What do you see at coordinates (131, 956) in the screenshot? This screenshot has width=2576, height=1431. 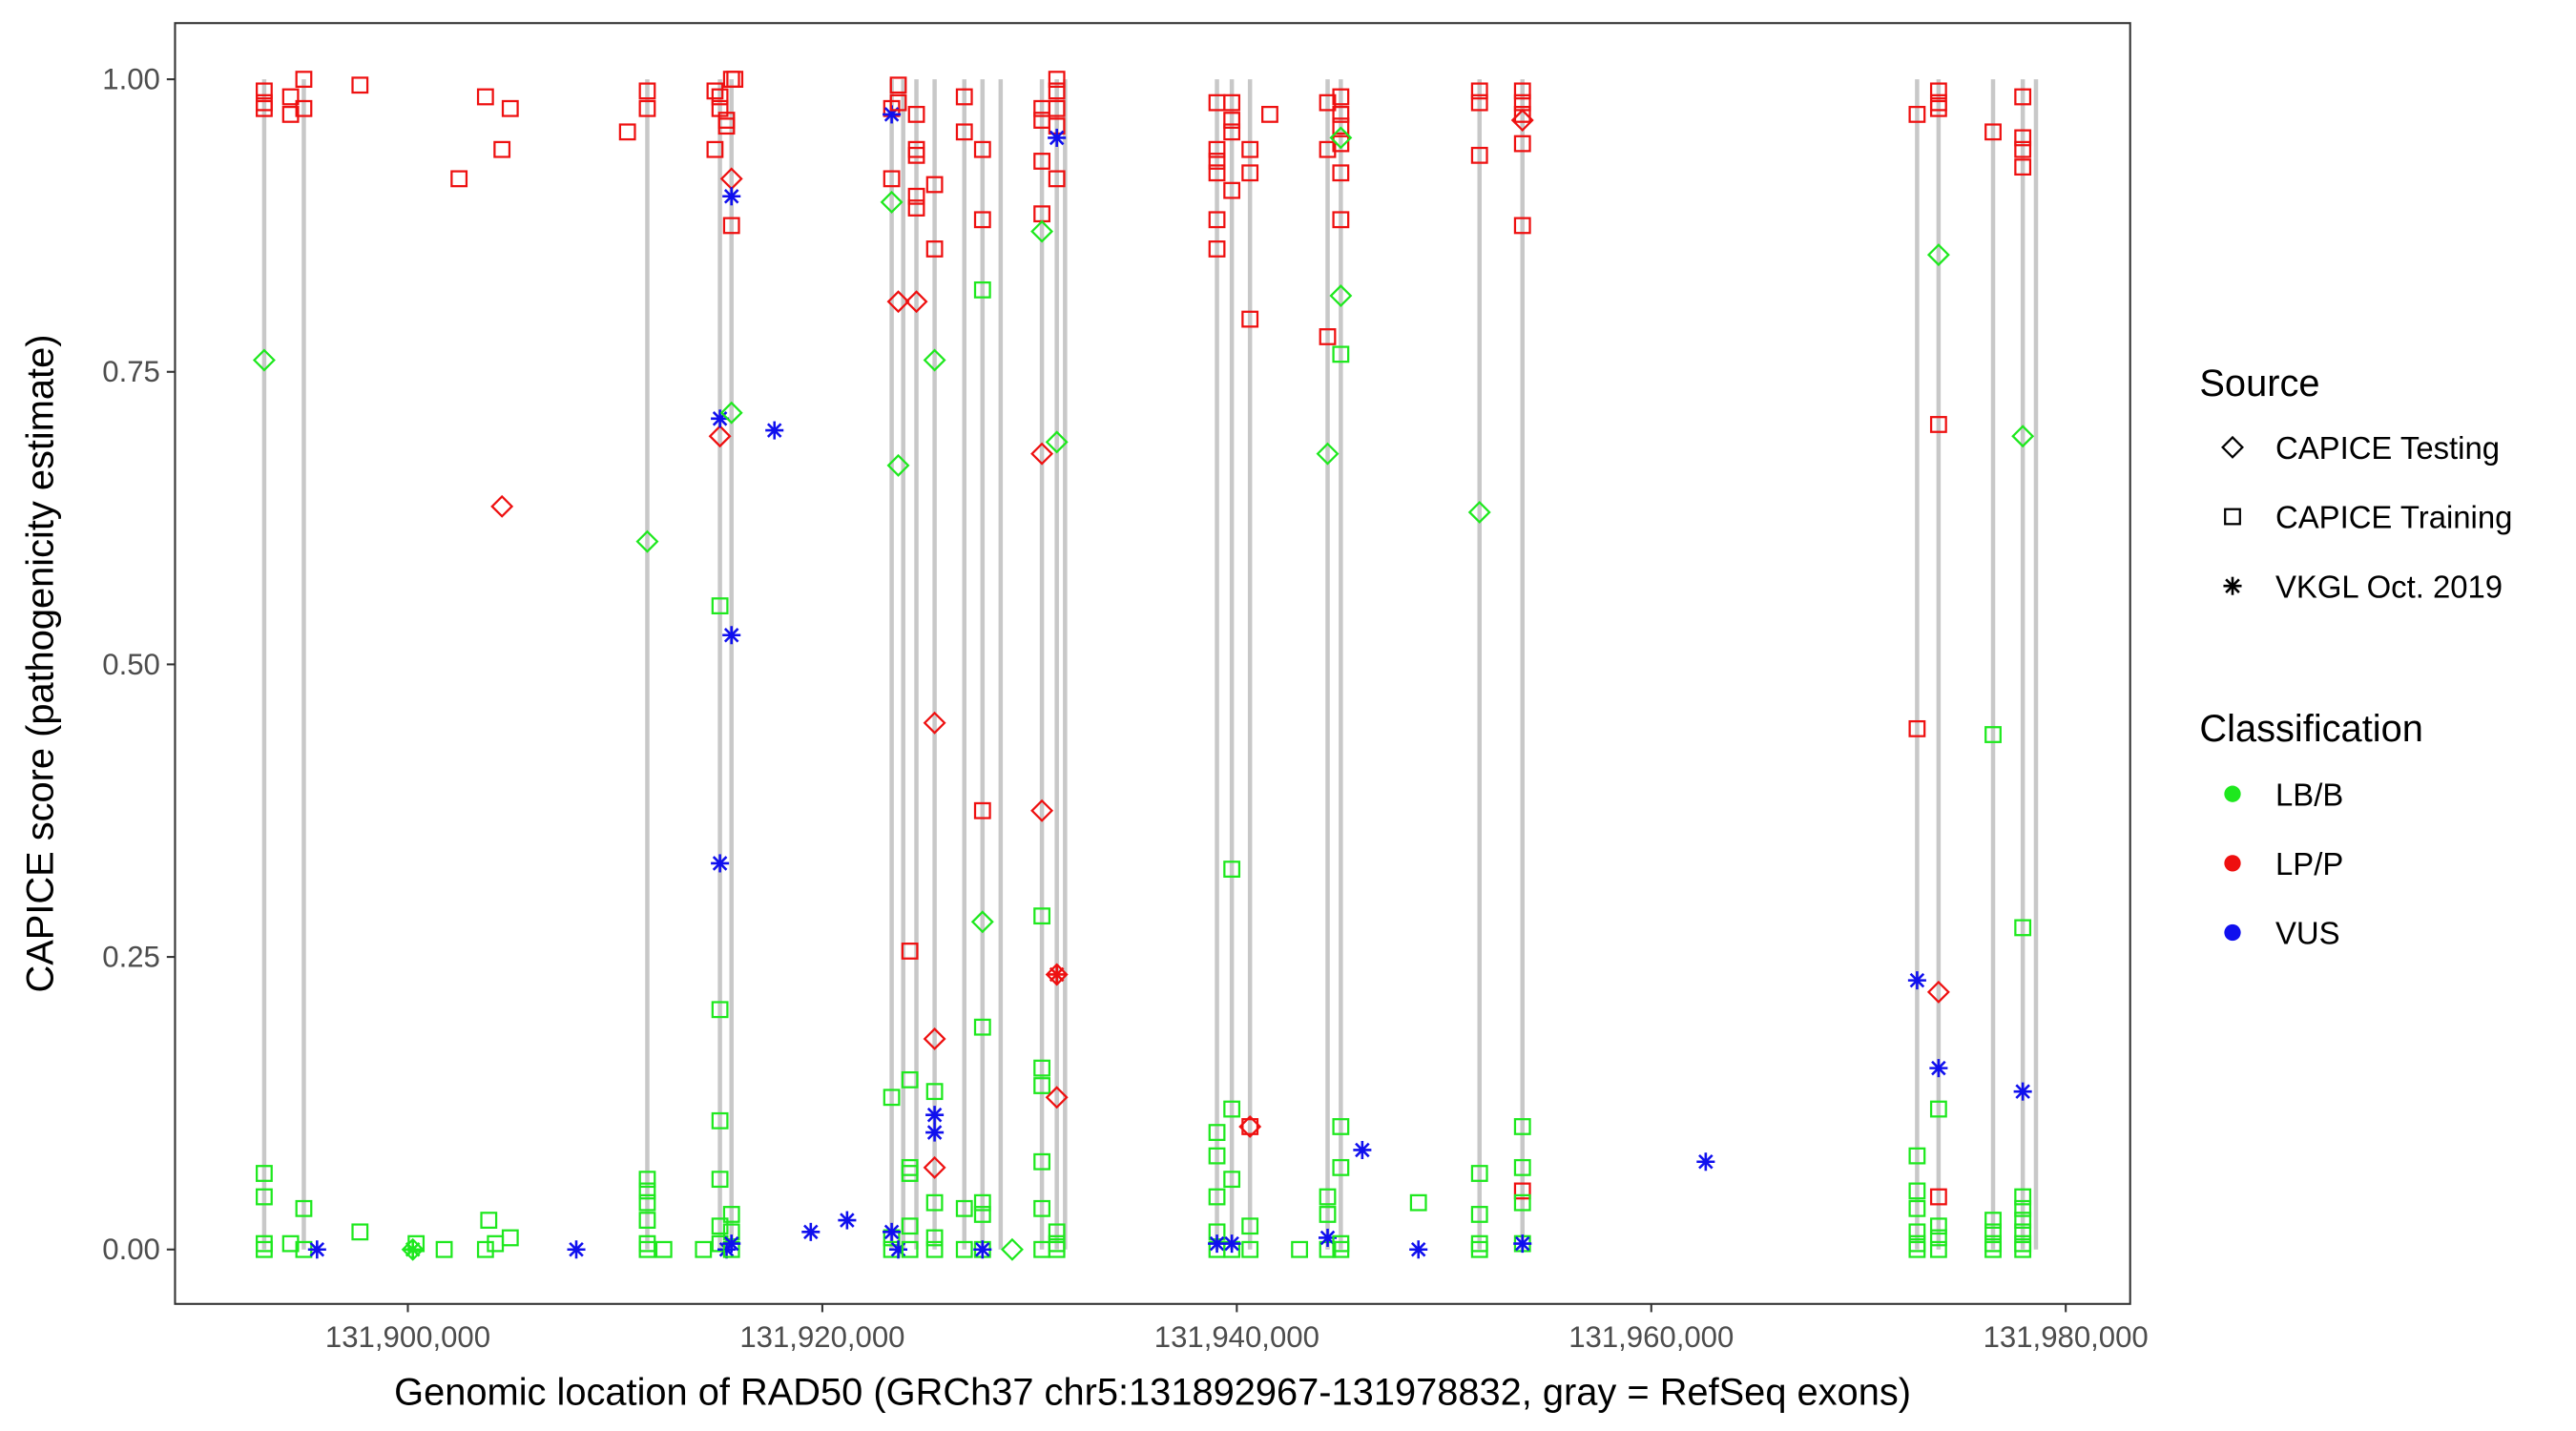 I see `y-tick-label: 0.25` at bounding box center [131, 956].